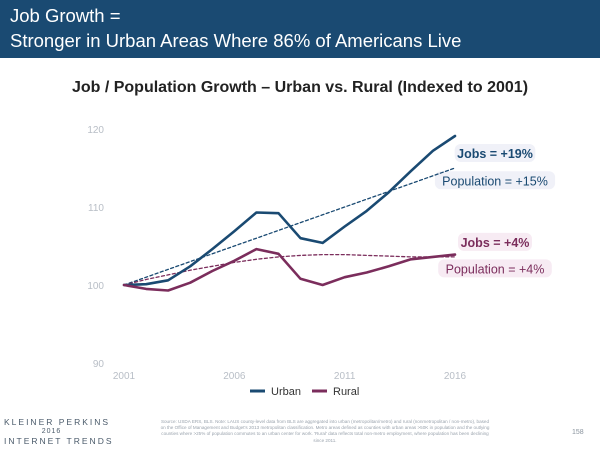 This screenshot has height=450, width=600. What do you see at coordinates (124, 376) in the screenshot?
I see `x-tick-label: 2001` at bounding box center [124, 376].